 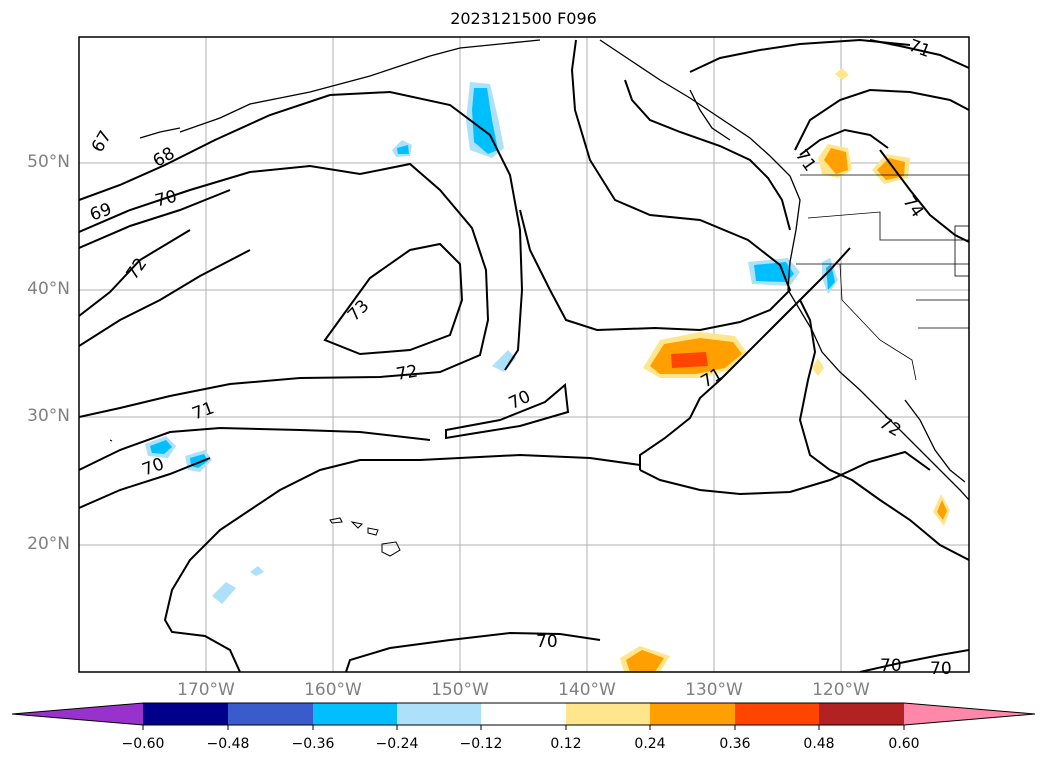 I want to click on colorbar-tick-label: −0.60, so click(x=143, y=744).